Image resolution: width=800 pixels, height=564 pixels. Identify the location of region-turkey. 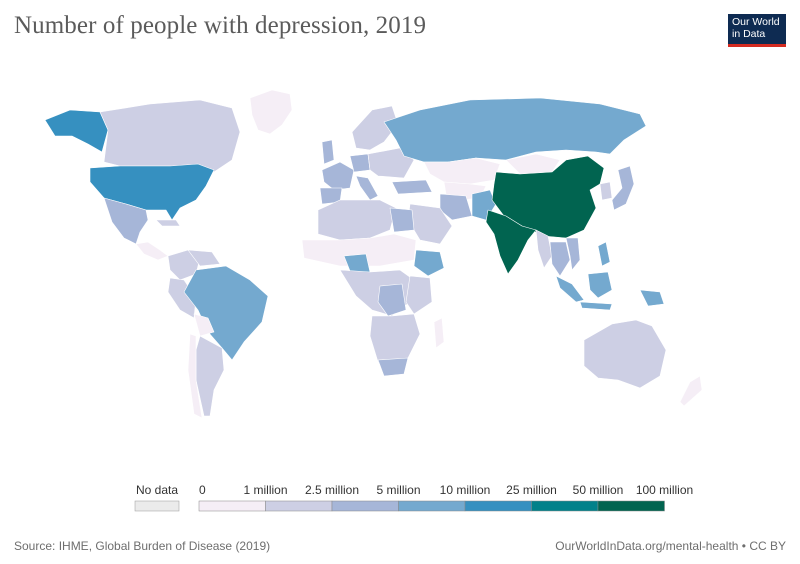
(412, 187).